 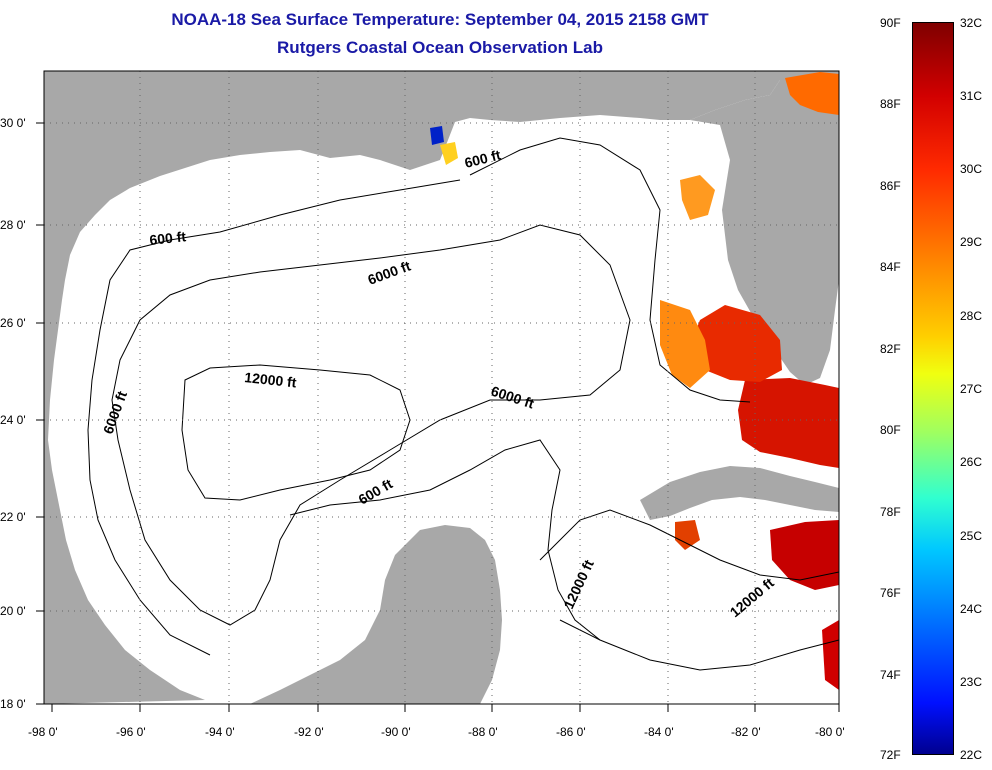 I want to click on land-florida, so click(x=764, y=232).